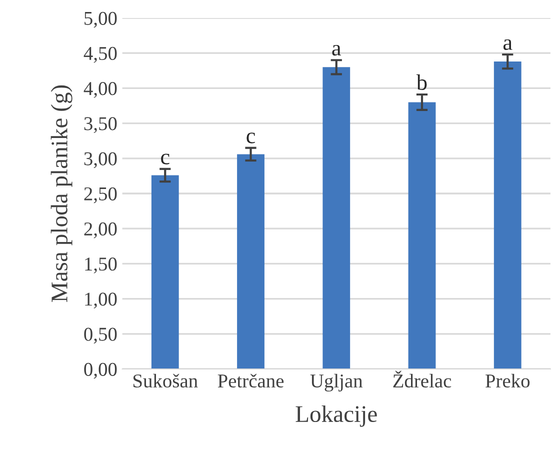 Image resolution: width=556 pixels, height=450 pixels. I want to click on y-tick-label: 2,50, so click(100, 195).